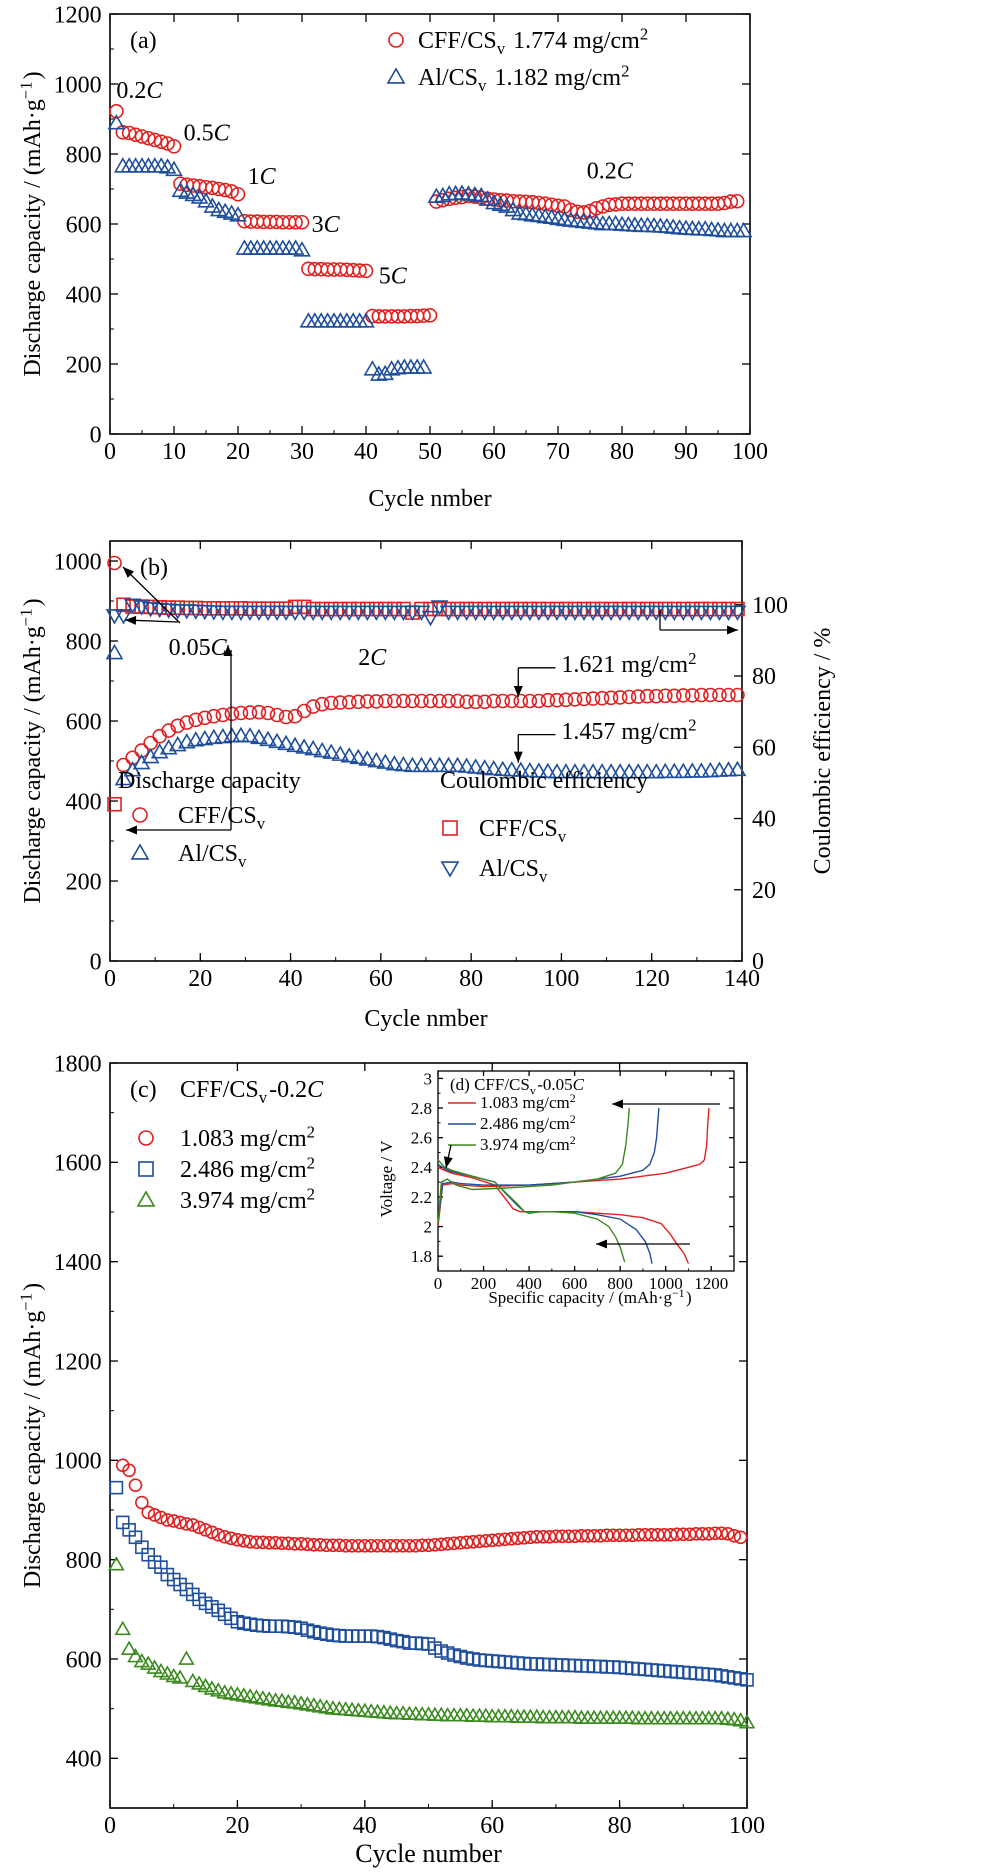  What do you see at coordinates (518, 691) in the screenshot?
I see `arrow-1621-head-head` at bounding box center [518, 691].